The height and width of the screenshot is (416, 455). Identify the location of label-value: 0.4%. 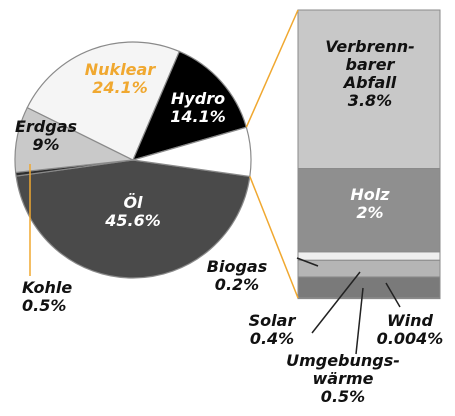
(272, 338).